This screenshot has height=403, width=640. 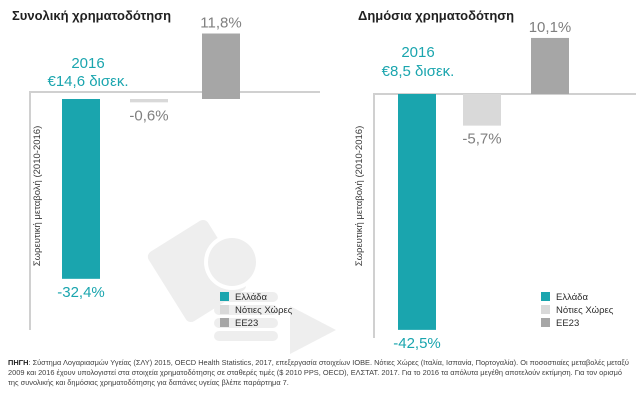 What do you see at coordinates (241, 286) in the screenshot?
I see `euro-coins-watermark-icon` at bounding box center [241, 286].